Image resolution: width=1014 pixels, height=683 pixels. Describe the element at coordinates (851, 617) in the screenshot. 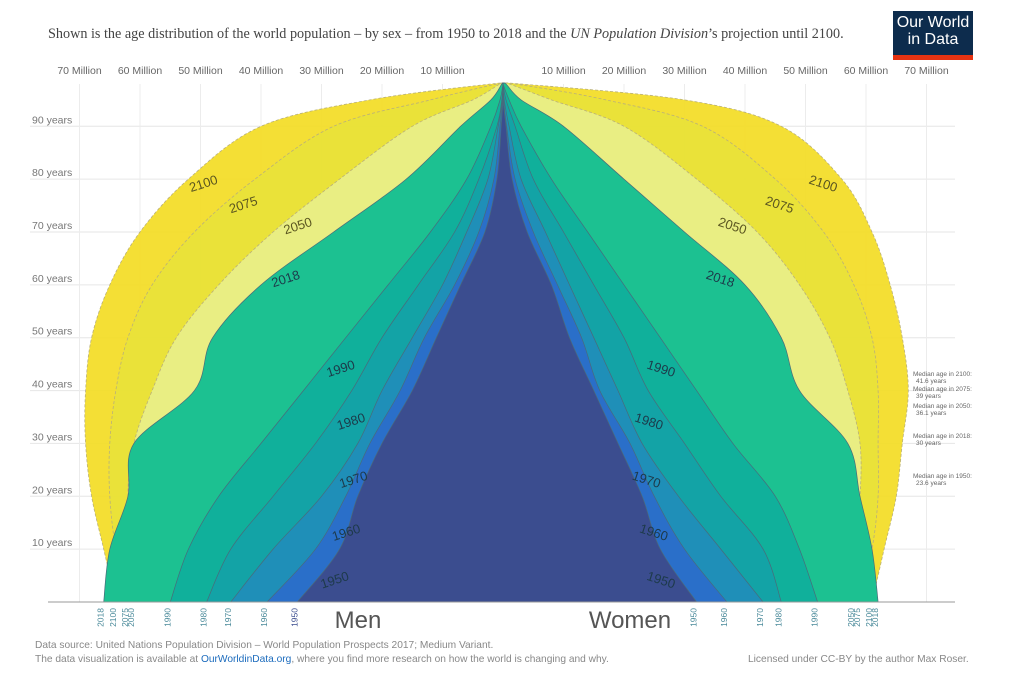

I see `bottom-year-label-women: 2050` at that location.